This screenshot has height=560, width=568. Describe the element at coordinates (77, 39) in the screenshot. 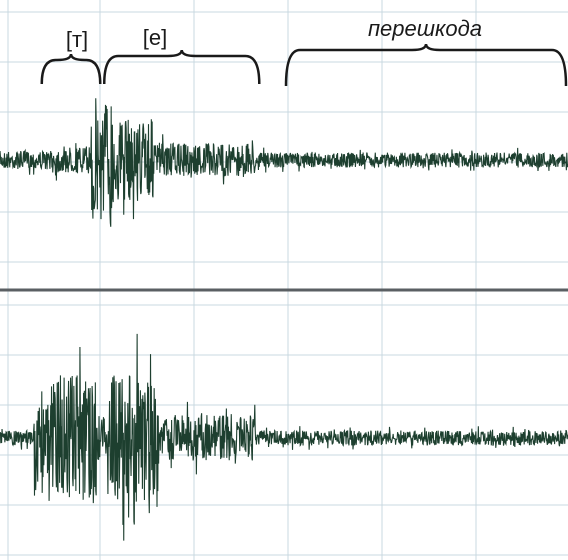

I see `annotation-label-t: [т]` at that location.